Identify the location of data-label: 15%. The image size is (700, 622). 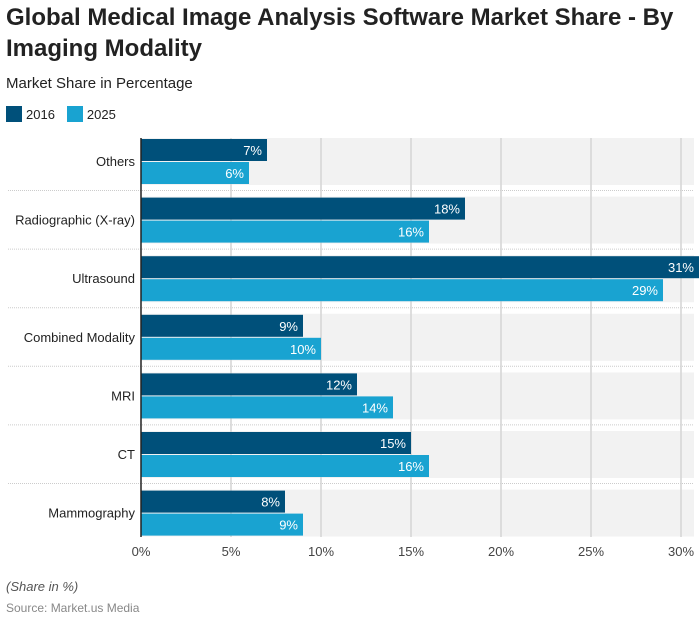
(393, 443).